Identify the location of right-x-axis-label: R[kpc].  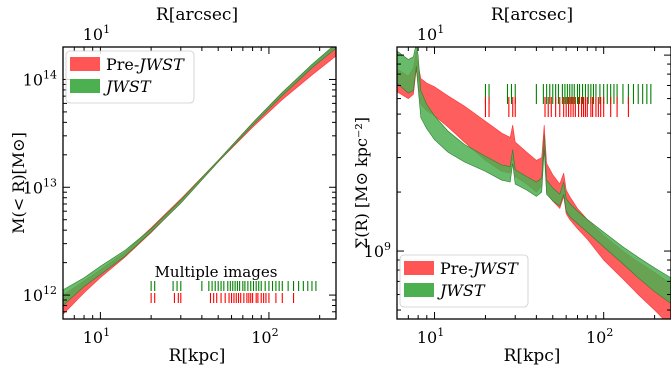
(532, 356).